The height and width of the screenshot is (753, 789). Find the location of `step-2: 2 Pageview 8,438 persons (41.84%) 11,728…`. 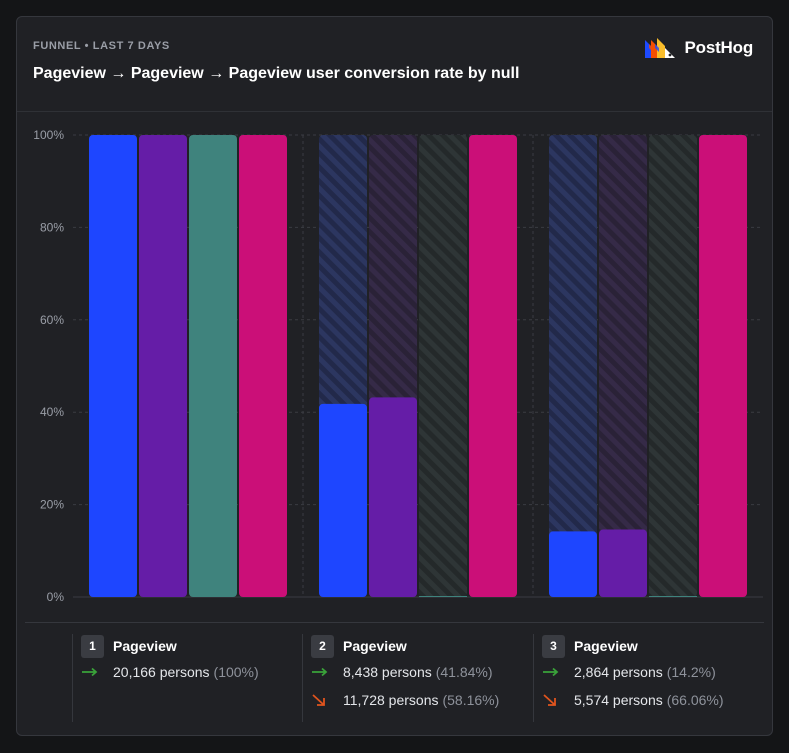

step-2: 2 Pageview 8,438 persons (41.84%) 11,728… is located at coordinates (417, 678).